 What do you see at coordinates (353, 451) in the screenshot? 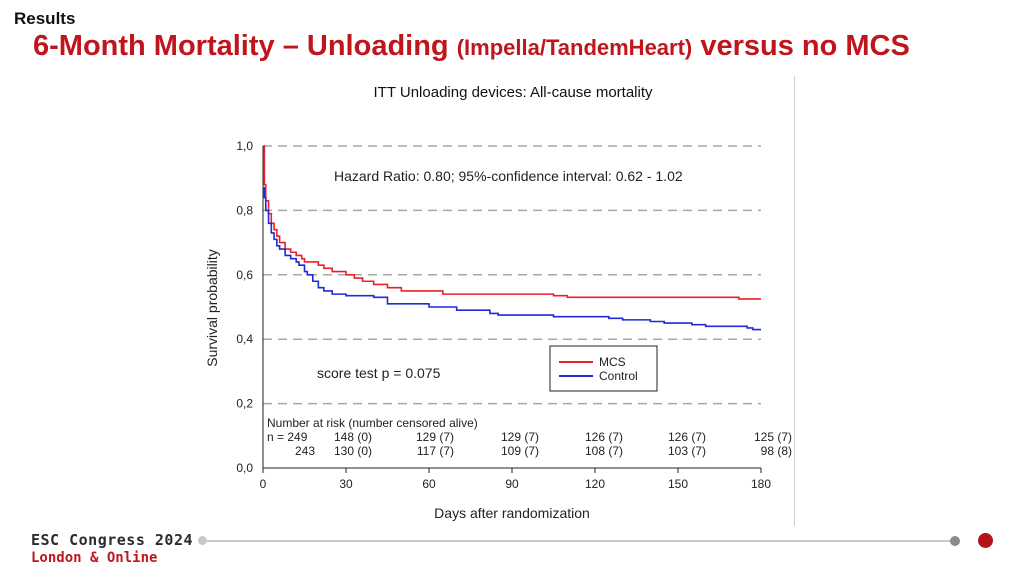
I see `risk-cell: 130 (0)` at bounding box center [353, 451].